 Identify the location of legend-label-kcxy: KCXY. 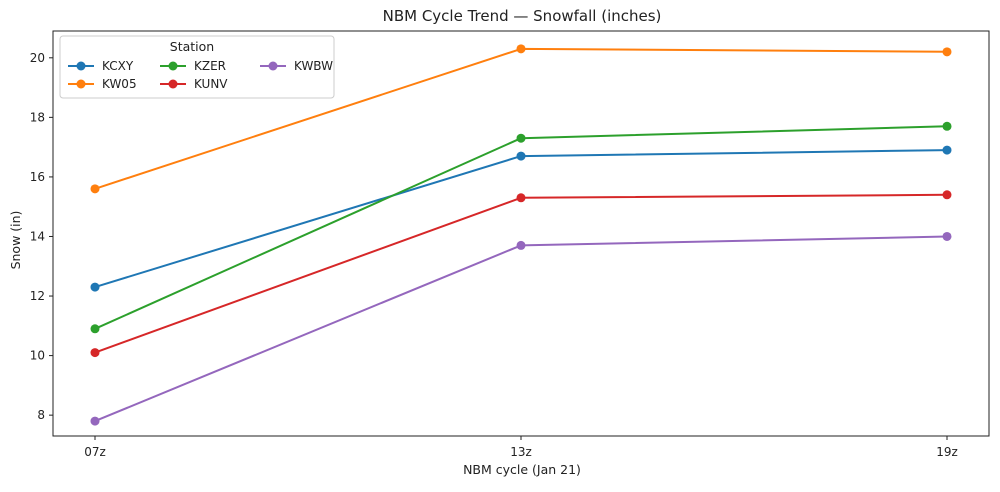
(118, 66).